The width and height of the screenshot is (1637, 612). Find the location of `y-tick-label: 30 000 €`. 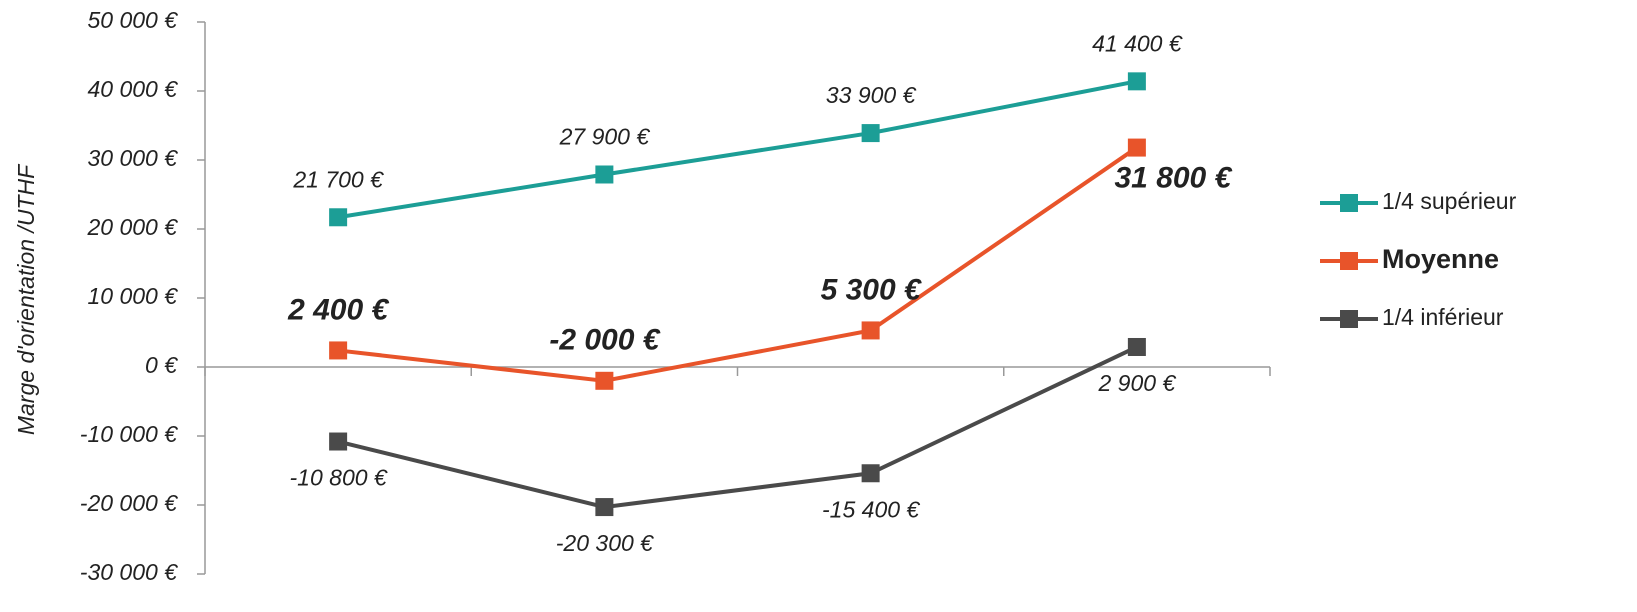

y-tick-label: 30 000 € is located at coordinates (132, 158).